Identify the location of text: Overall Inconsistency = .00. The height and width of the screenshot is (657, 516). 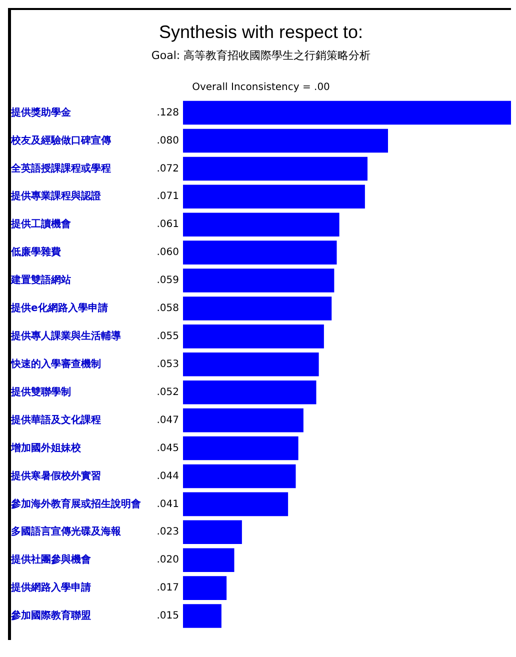
(261, 87).